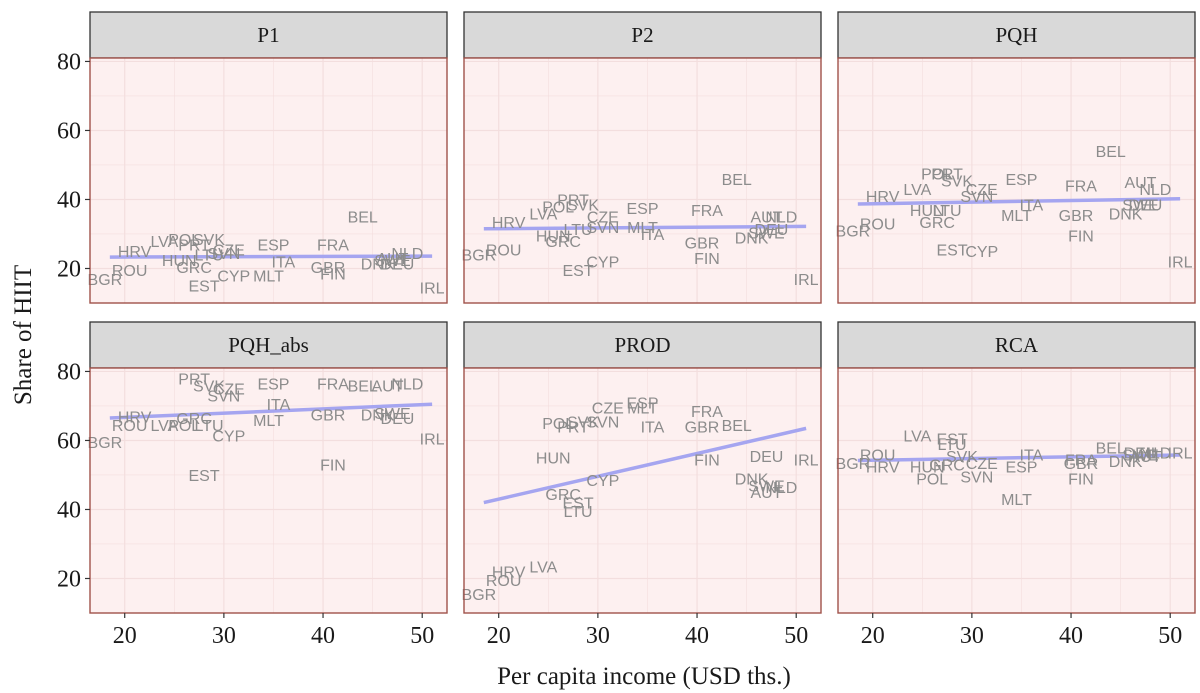 The image size is (1200, 693). What do you see at coordinates (1017, 345) in the screenshot?
I see `facet-title: RCA` at bounding box center [1017, 345].